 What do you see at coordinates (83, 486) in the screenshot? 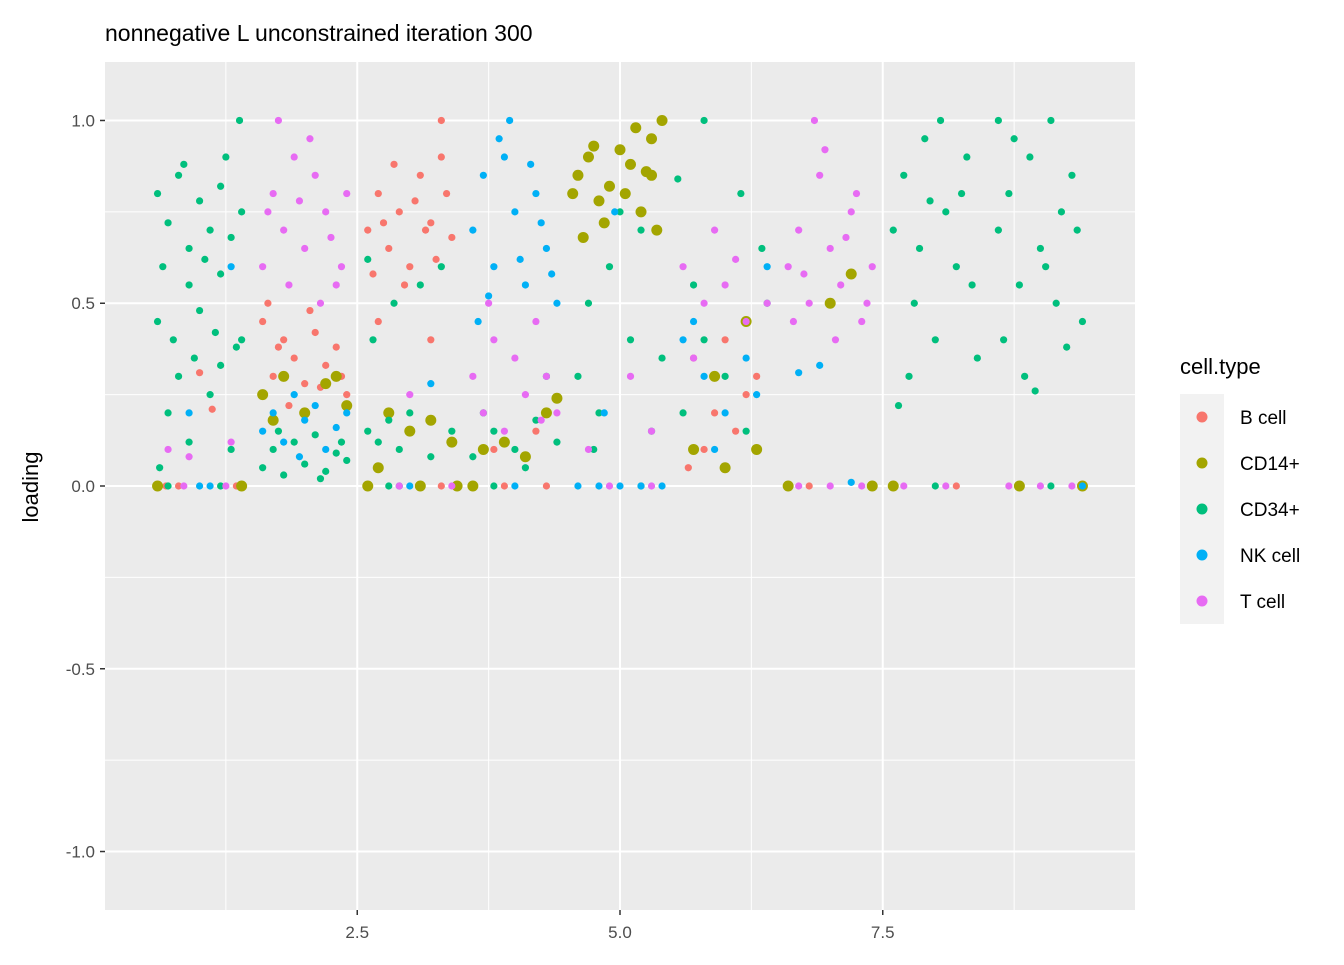
I see `y-tick-label: 0.0` at bounding box center [83, 486].